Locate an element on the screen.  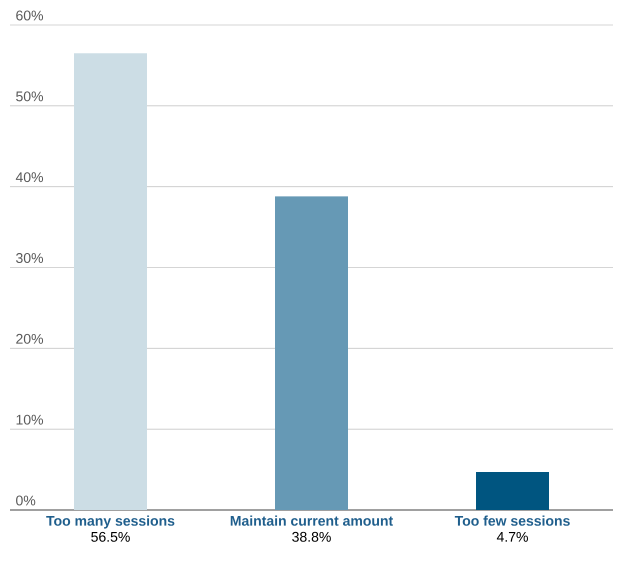
y-tick-label: 40% is located at coordinates (30, 177).